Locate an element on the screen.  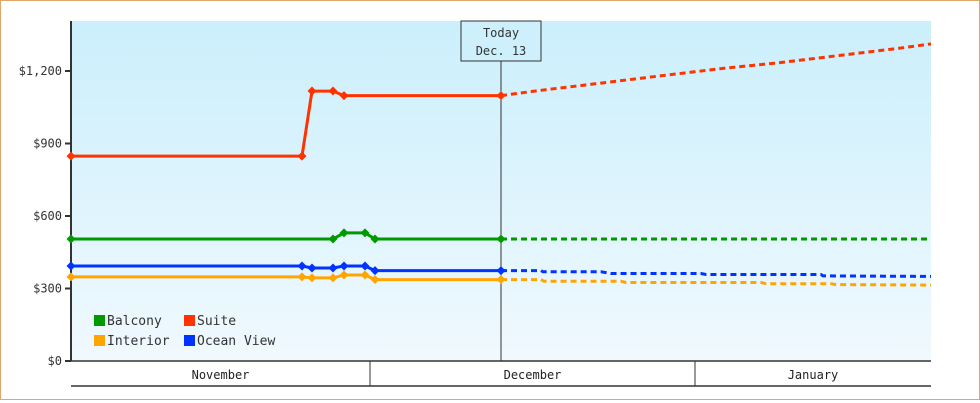
month-label: December is located at coordinates (533, 375).